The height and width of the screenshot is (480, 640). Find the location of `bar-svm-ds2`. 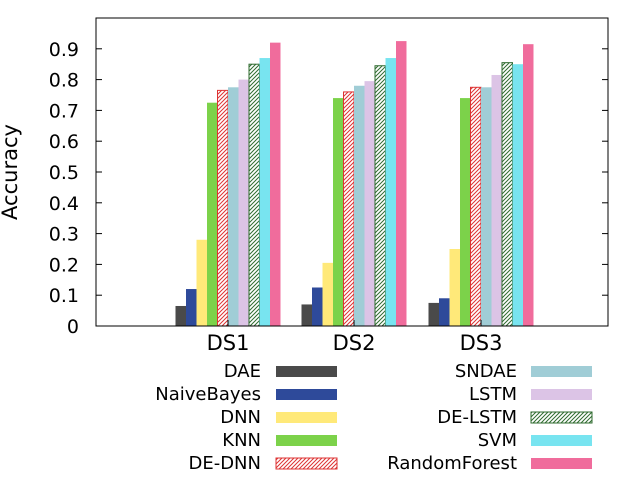

bar-svm-ds2 is located at coordinates (390, 192).